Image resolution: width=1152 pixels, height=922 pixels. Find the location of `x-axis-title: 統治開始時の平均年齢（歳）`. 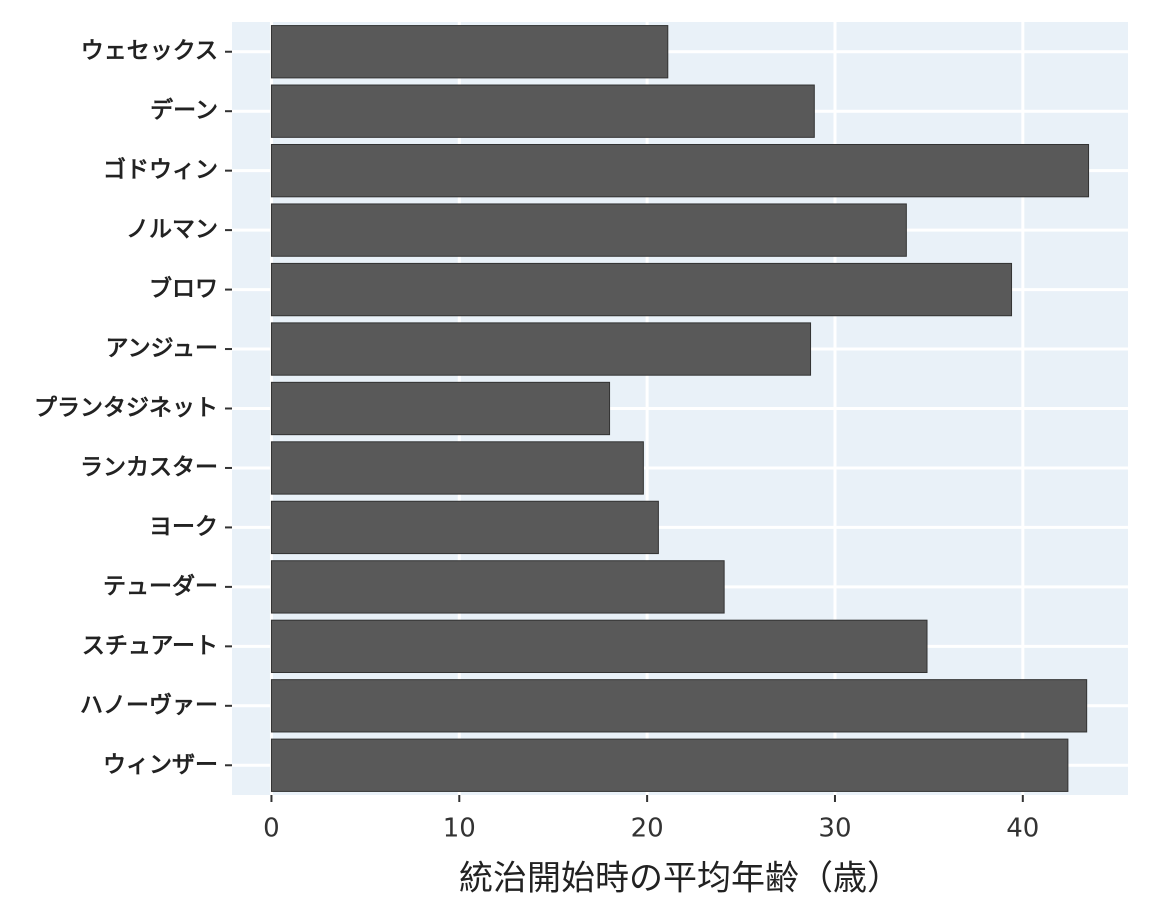

x-axis-title: 統治開始時の平均年齢（歳） is located at coordinates (680, 879).